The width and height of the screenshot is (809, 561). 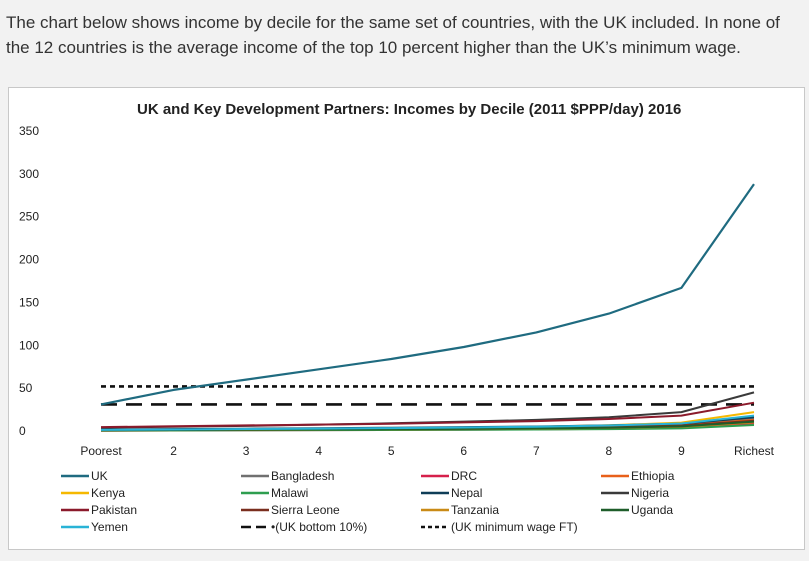 I want to click on y-tick-label: 0, so click(x=22, y=431).